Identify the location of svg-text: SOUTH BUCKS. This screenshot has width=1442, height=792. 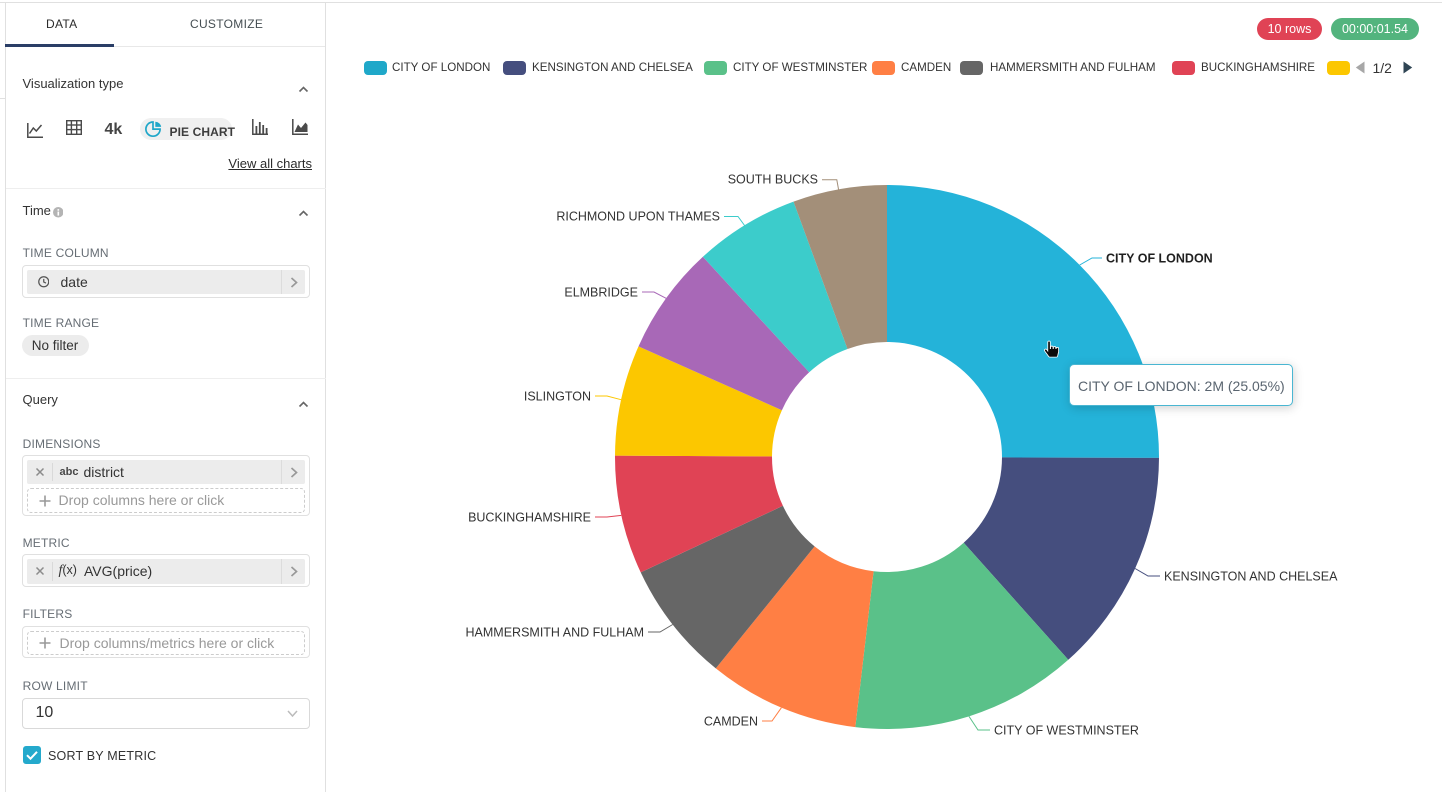
(773, 179).